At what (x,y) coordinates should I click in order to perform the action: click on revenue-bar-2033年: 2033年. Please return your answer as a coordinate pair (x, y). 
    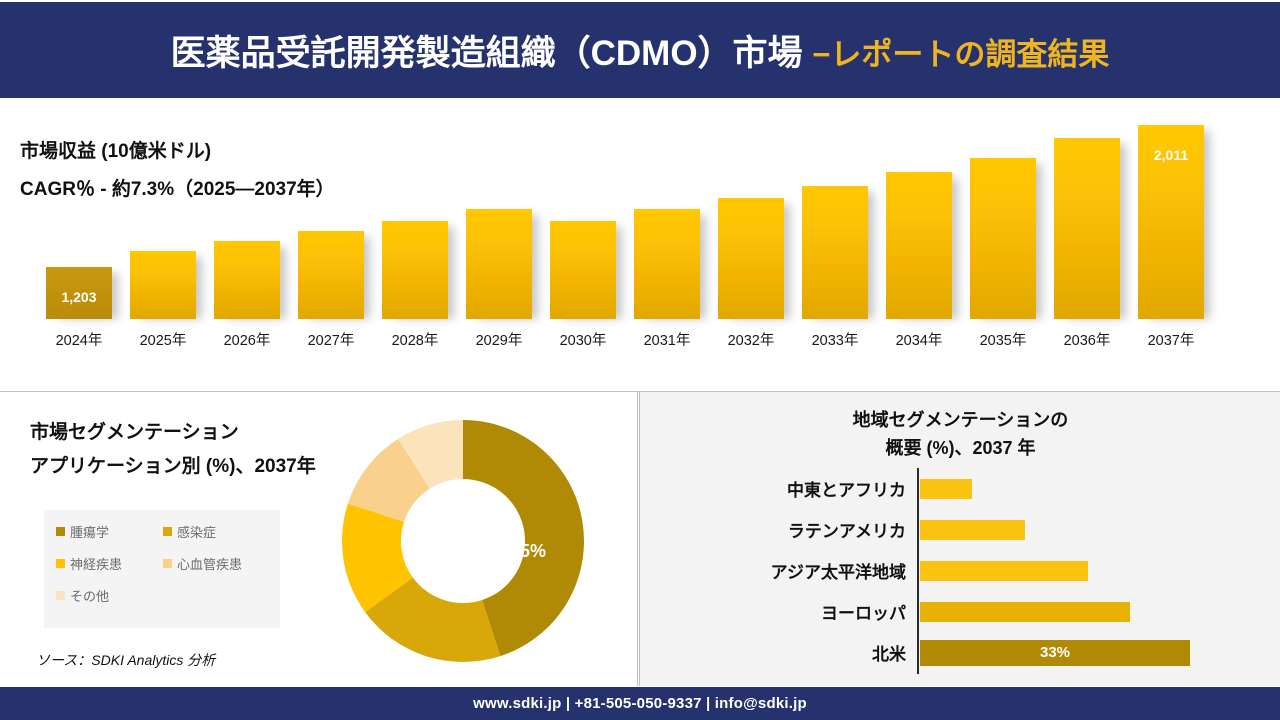
    Looking at the image, I should click on (835, 267).